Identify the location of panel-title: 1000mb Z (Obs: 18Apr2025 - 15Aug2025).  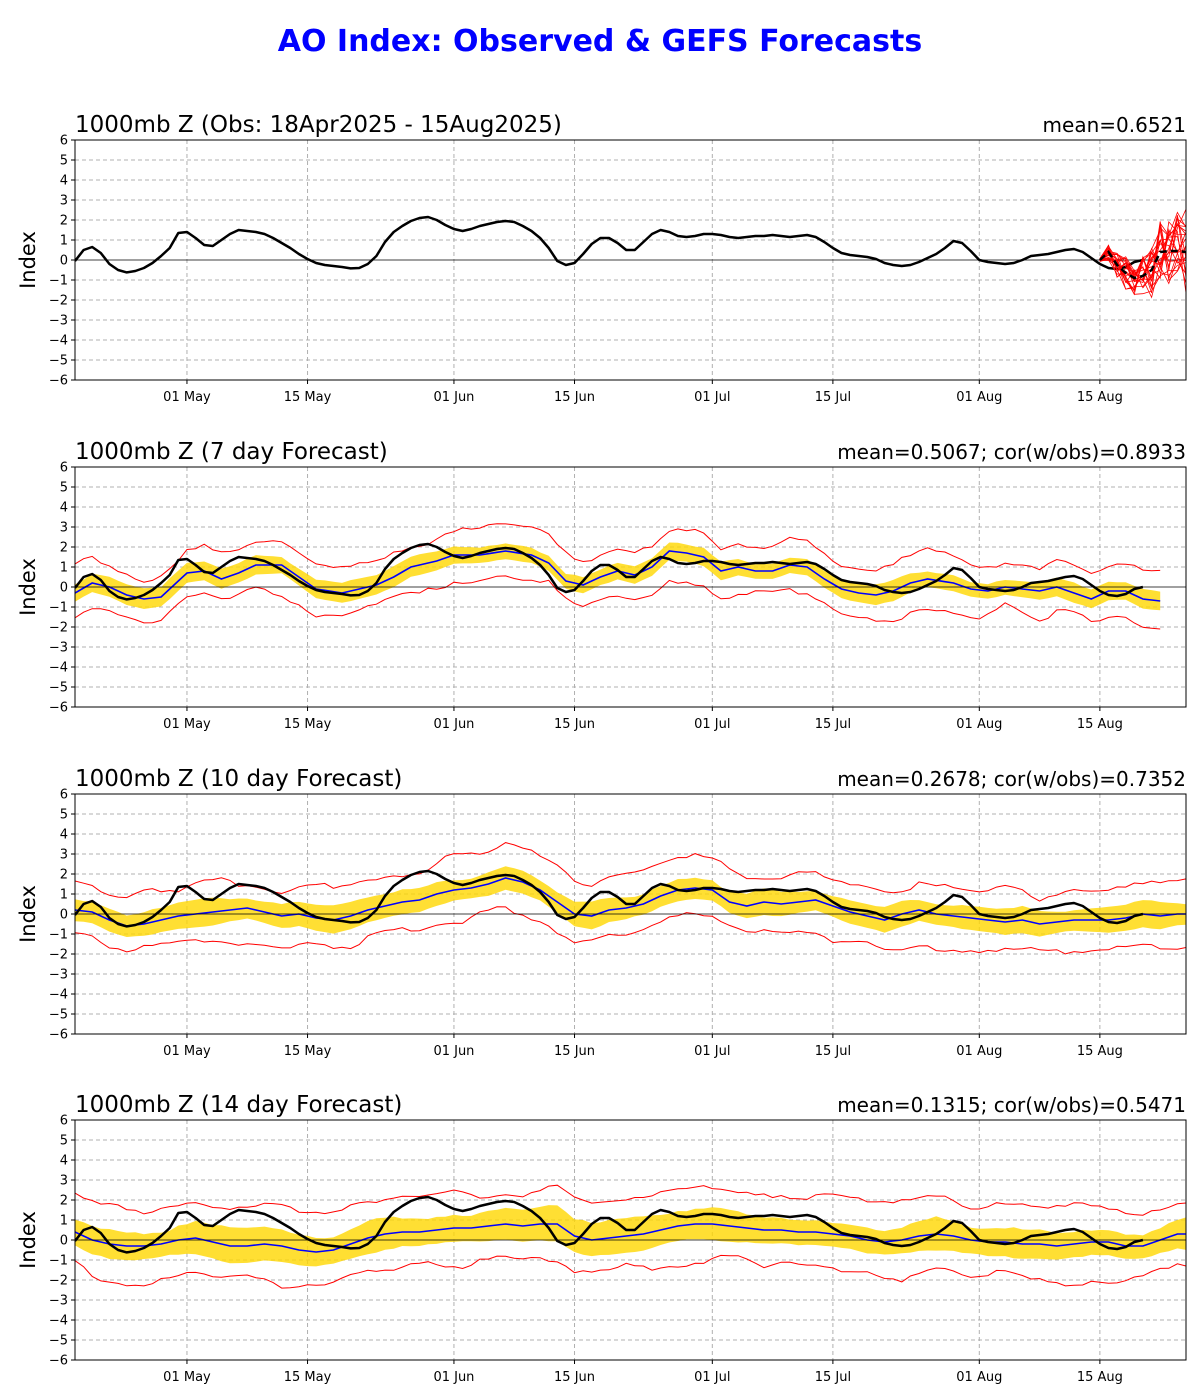
(318, 125).